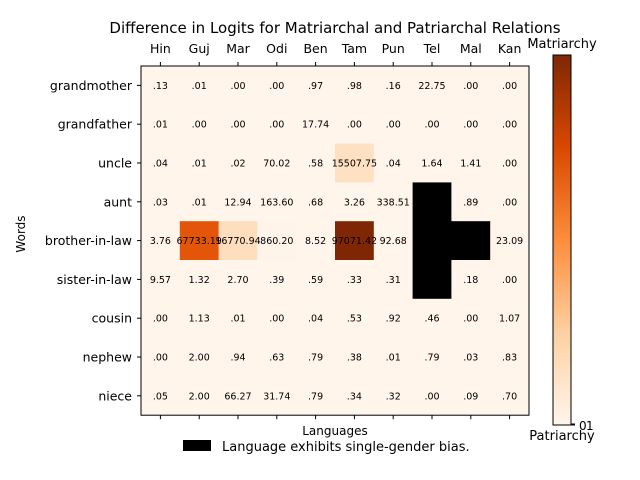 This screenshot has height=480, width=640. Describe the element at coordinates (562, 240) in the screenshot. I see `colorbar-gradient` at that location.